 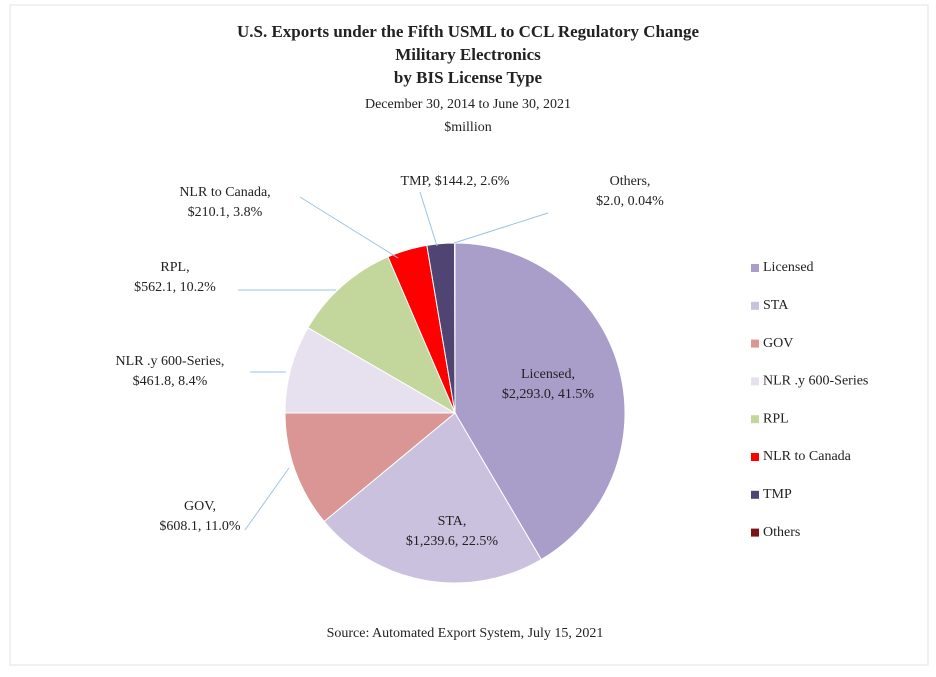 What do you see at coordinates (170, 381) in the screenshot?
I see `data-label: $461.8, 8.4%` at bounding box center [170, 381].